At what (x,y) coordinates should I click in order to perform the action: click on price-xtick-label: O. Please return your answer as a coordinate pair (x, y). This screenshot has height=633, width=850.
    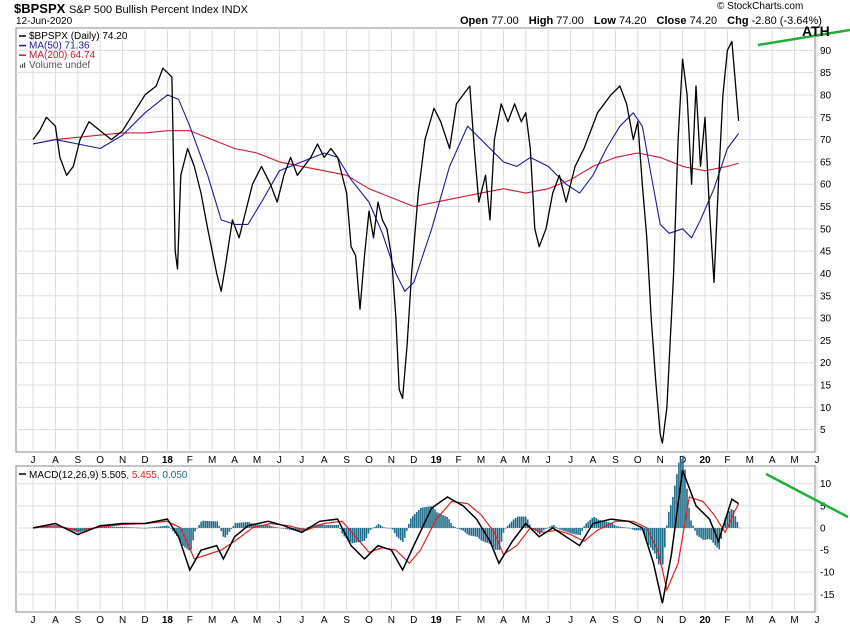
    Looking at the image, I should click on (369, 460).